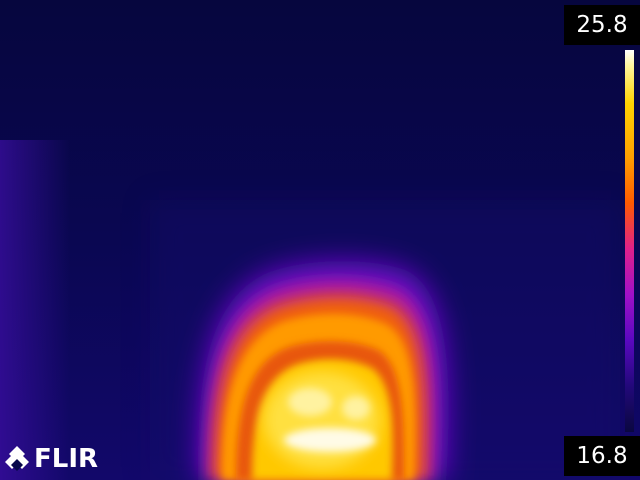  Describe the element at coordinates (602, 25) in the screenshot. I see `max-temperature-label: 25.8` at that location.